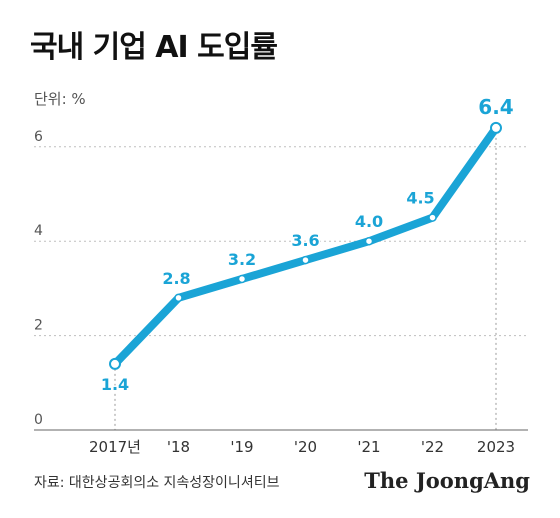 This screenshot has width=560, height=518. Describe the element at coordinates (432, 447) in the screenshot. I see `x-tick-label: '22` at that location.